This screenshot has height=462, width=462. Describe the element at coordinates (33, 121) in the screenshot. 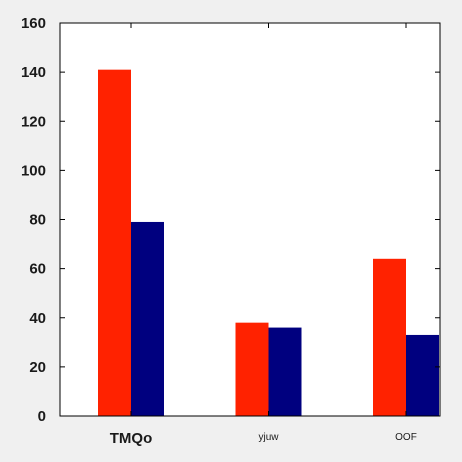

I see `y-tick-label: 120` at that location.